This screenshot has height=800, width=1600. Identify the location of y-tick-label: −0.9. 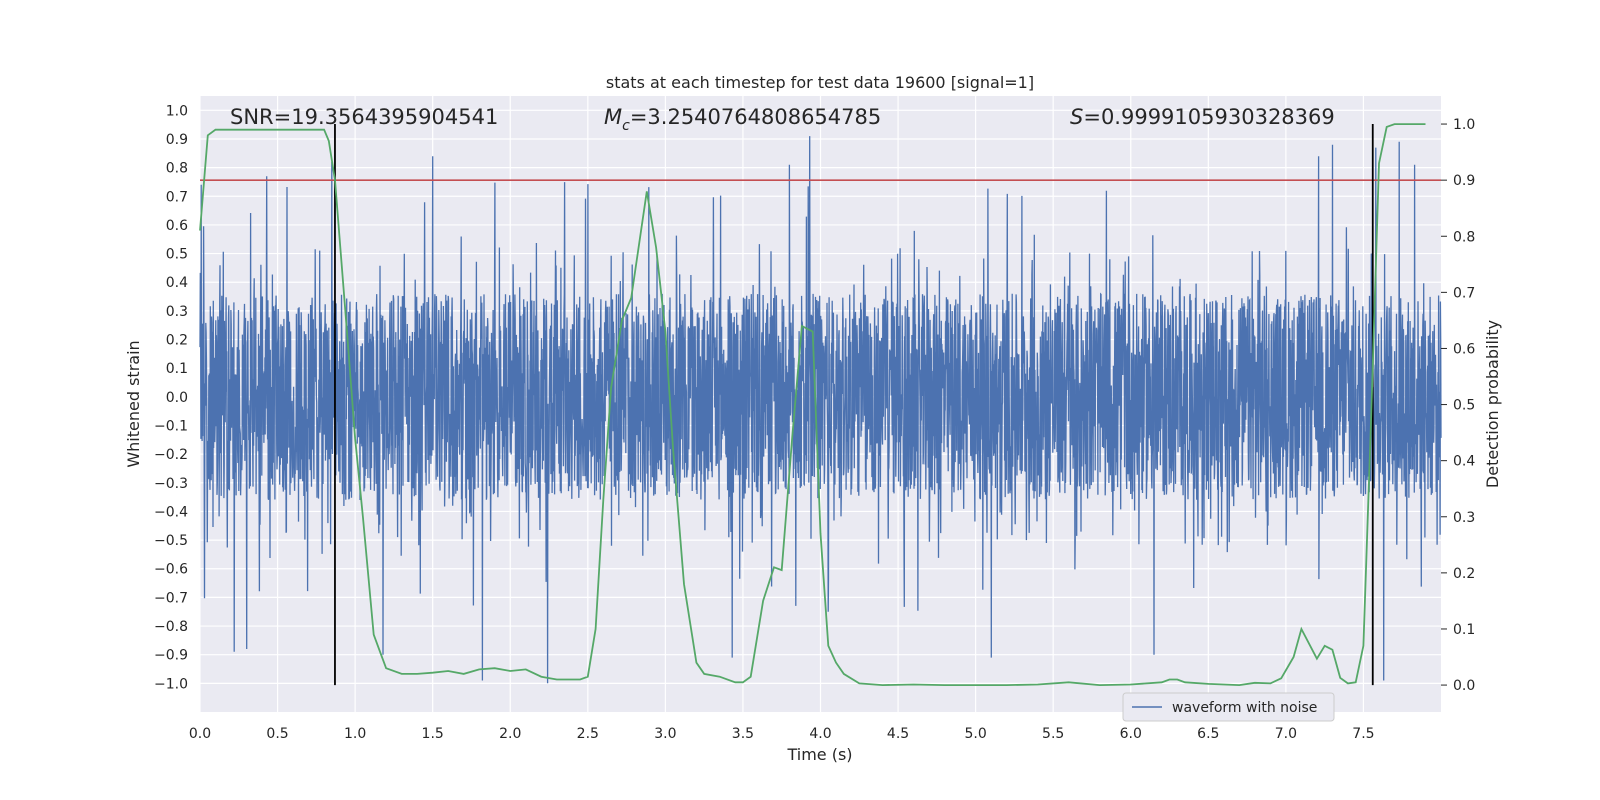
(171, 656).